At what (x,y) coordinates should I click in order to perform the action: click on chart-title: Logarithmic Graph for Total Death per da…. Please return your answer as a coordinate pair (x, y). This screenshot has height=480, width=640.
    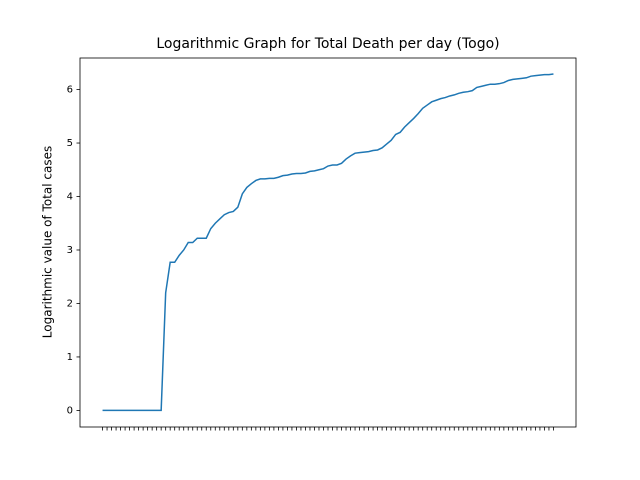
    Looking at the image, I should click on (327, 44).